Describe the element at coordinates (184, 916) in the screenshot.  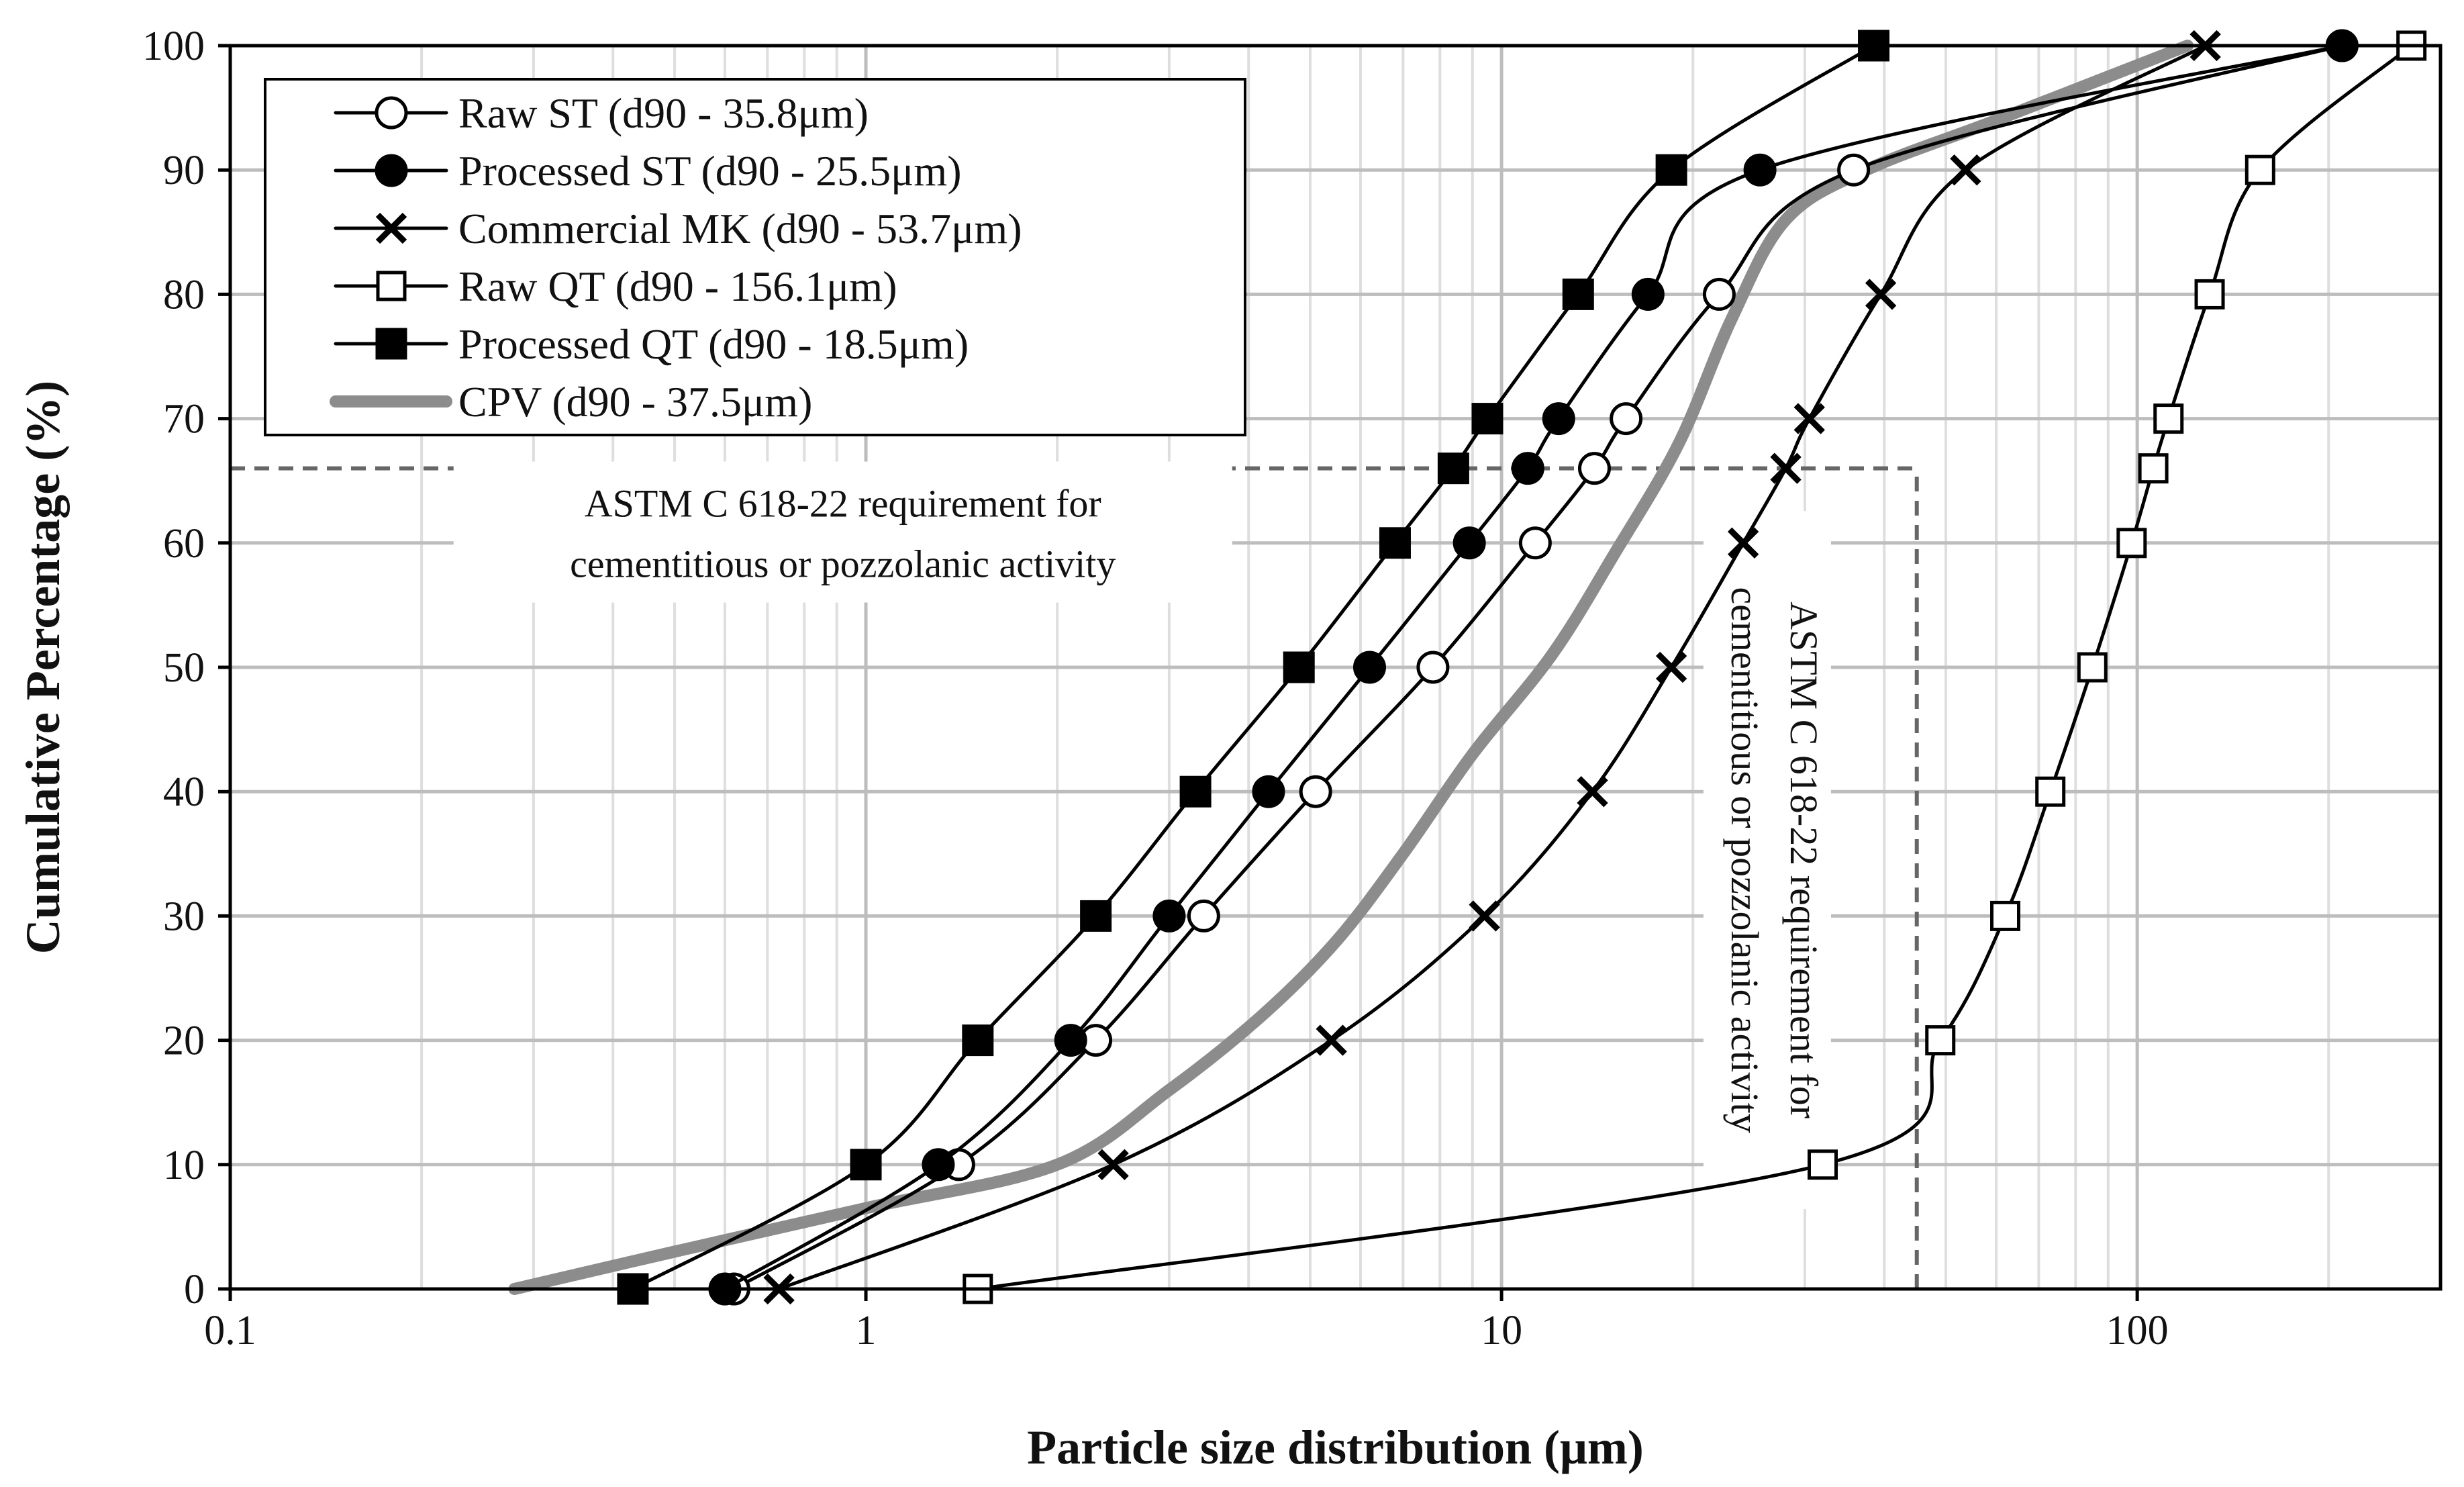
I see `y-tick-label: 30` at that location.